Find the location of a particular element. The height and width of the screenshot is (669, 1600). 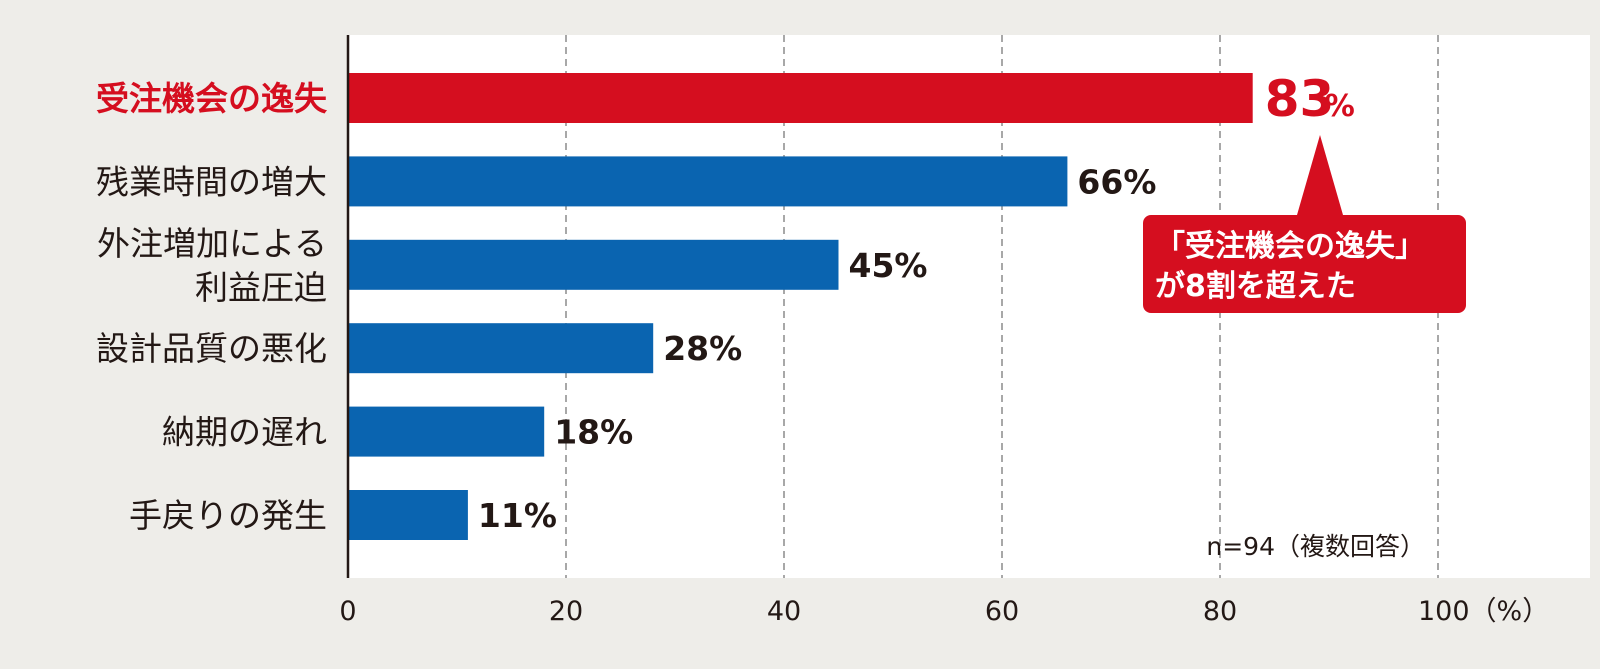

category-label: 残業時間の増大 is located at coordinates (211, 181).